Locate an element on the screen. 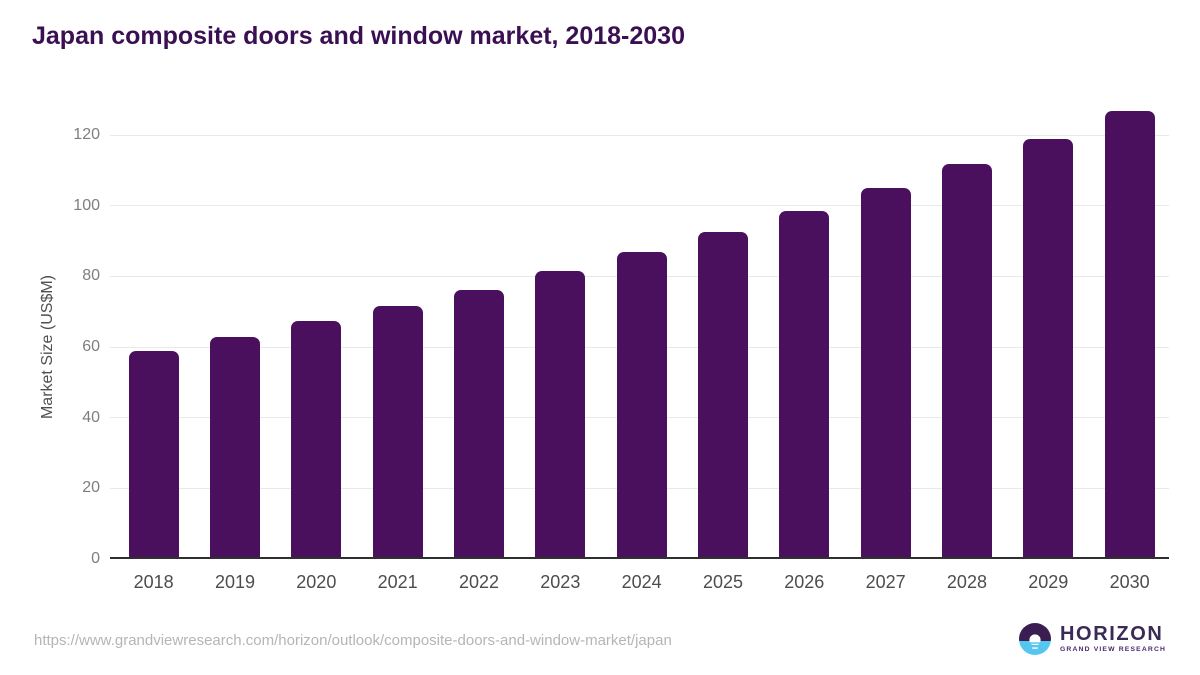 The height and width of the screenshot is (675, 1200). bar-2027 is located at coordinates (885, 373).